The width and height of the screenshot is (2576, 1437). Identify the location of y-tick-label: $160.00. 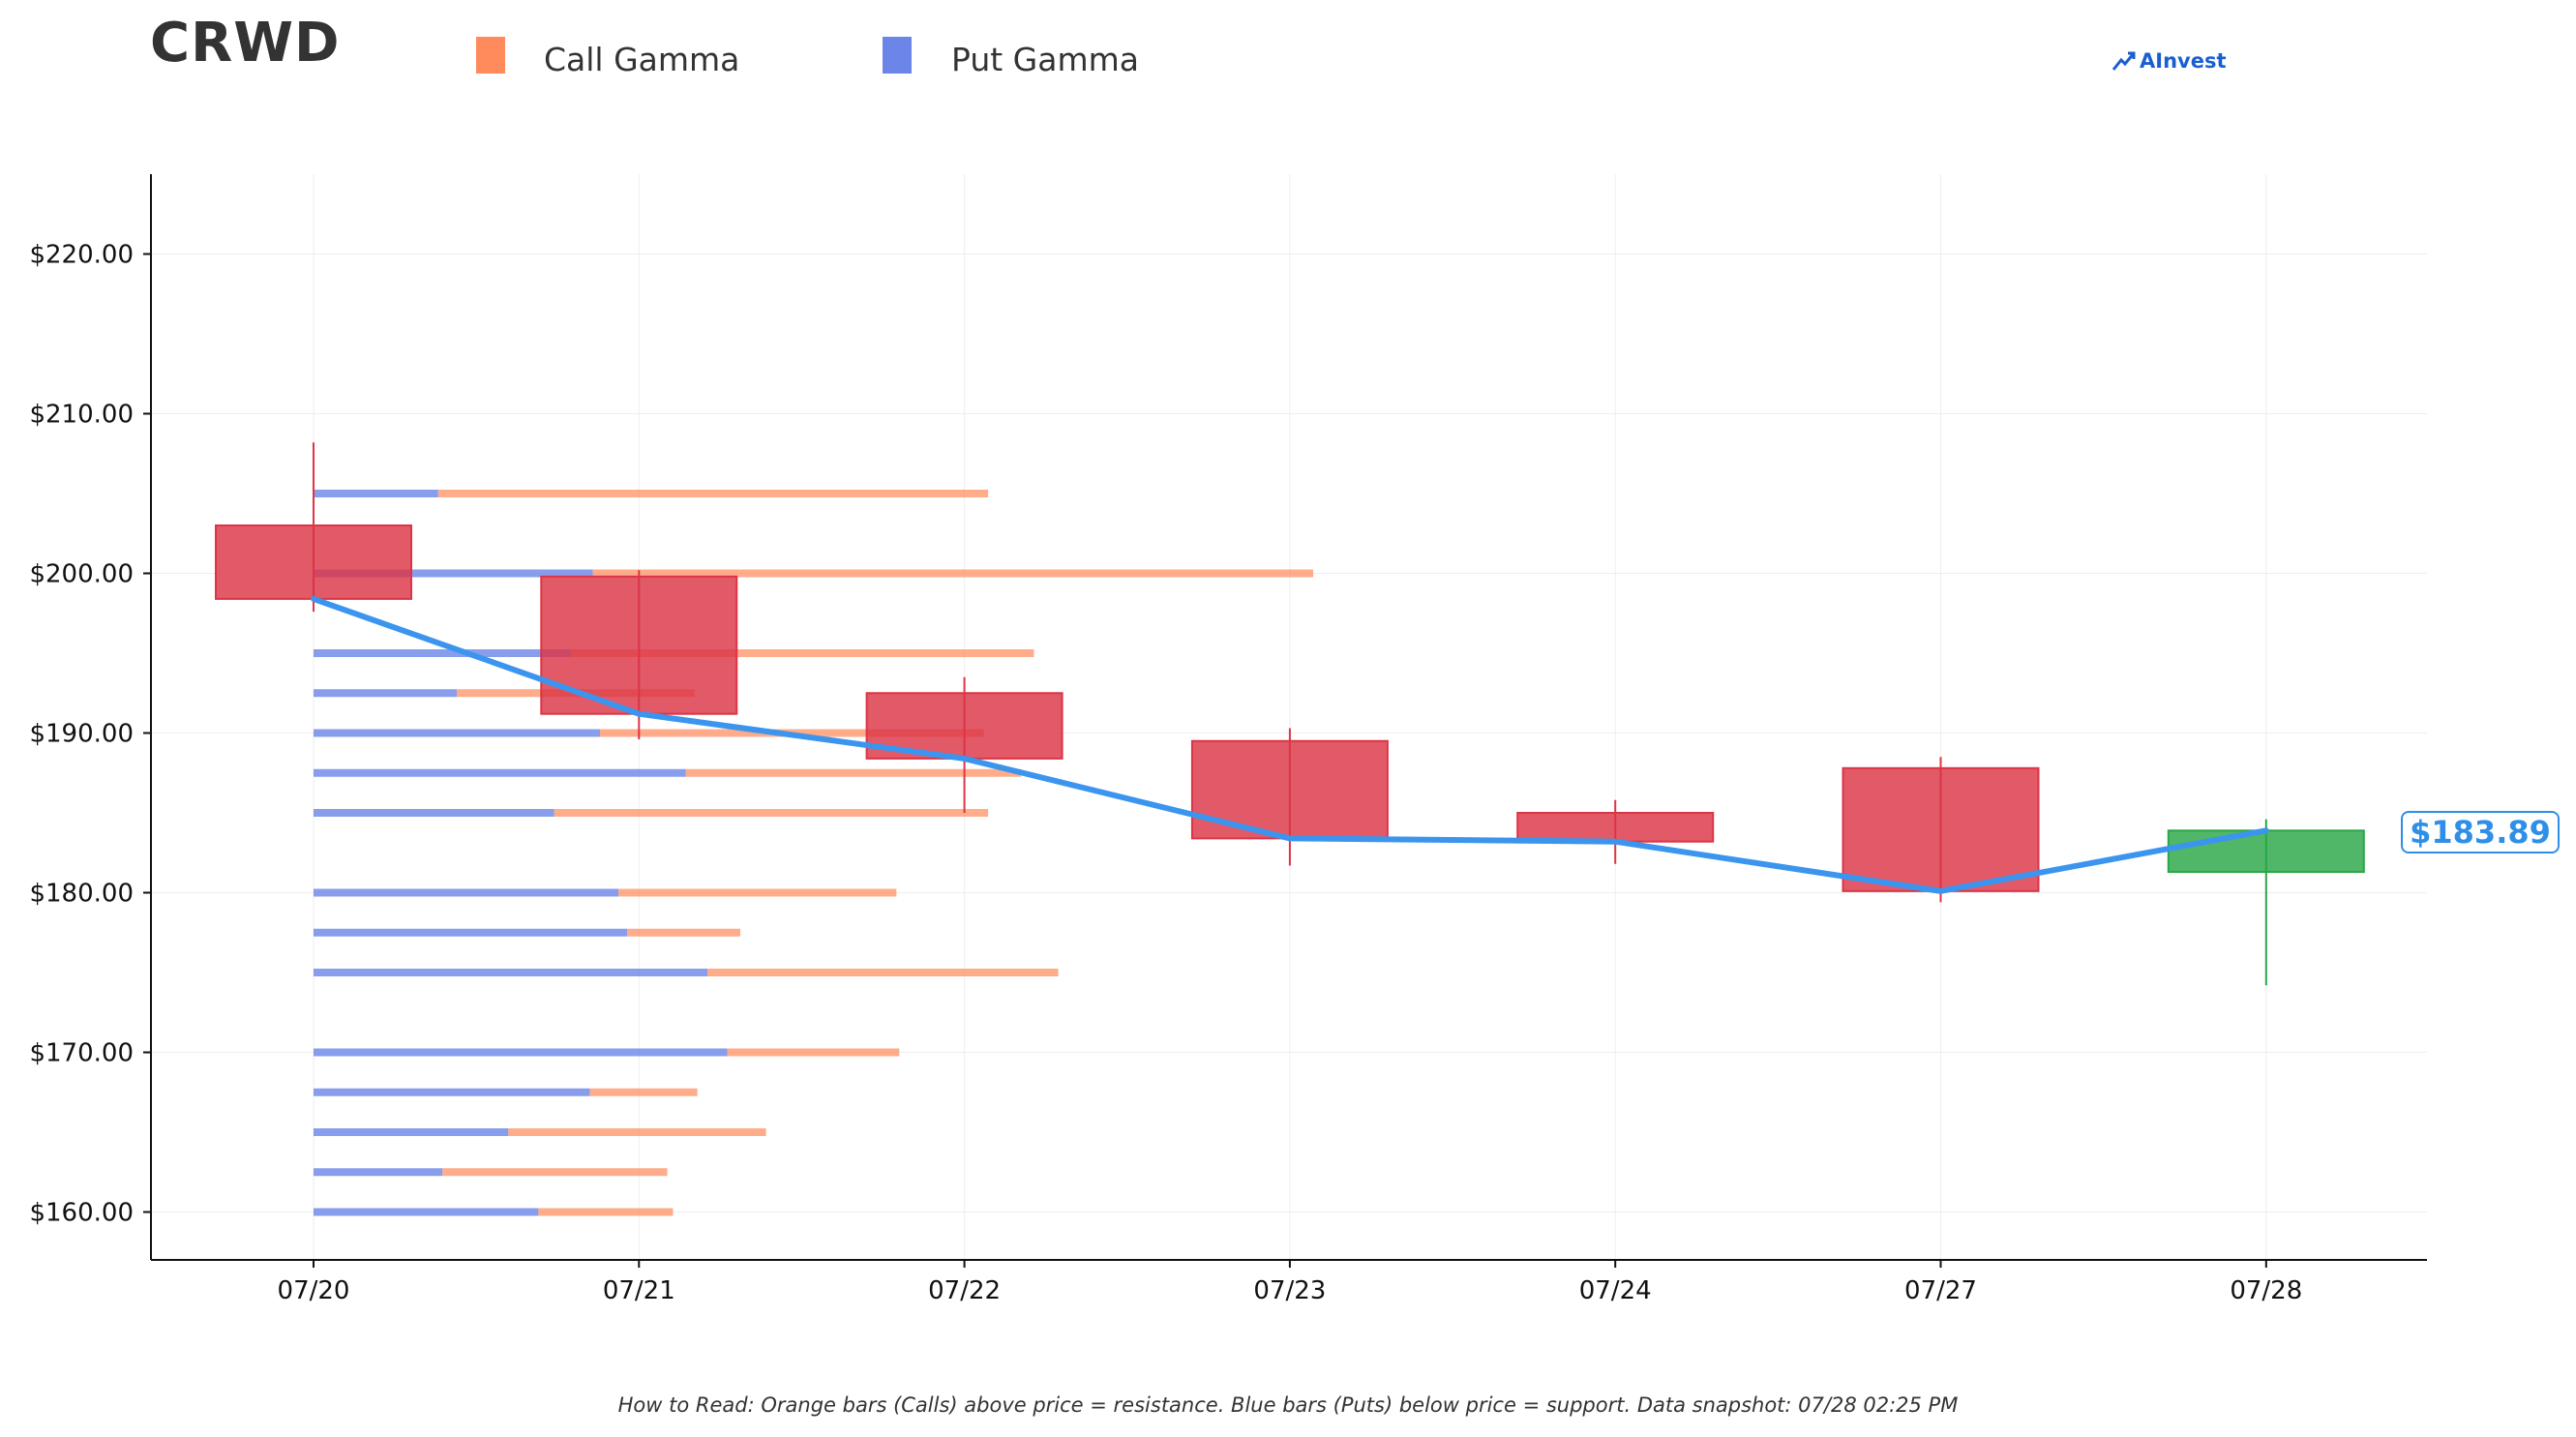
(81, 1213).